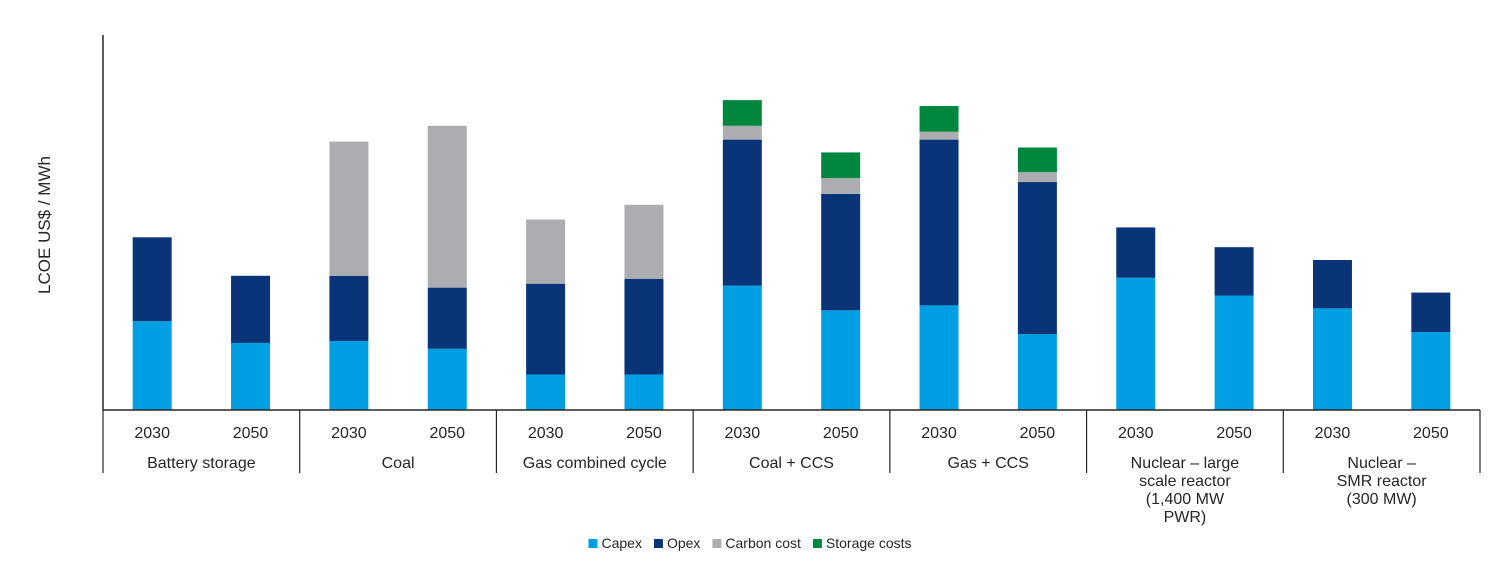 The height and width of the screenshot is (574, 1500). Describe the element at coordinates (1234, 352) in the screenshot. I see `bar-capex-nuclear-large-scale-reactor-2050` at that location.